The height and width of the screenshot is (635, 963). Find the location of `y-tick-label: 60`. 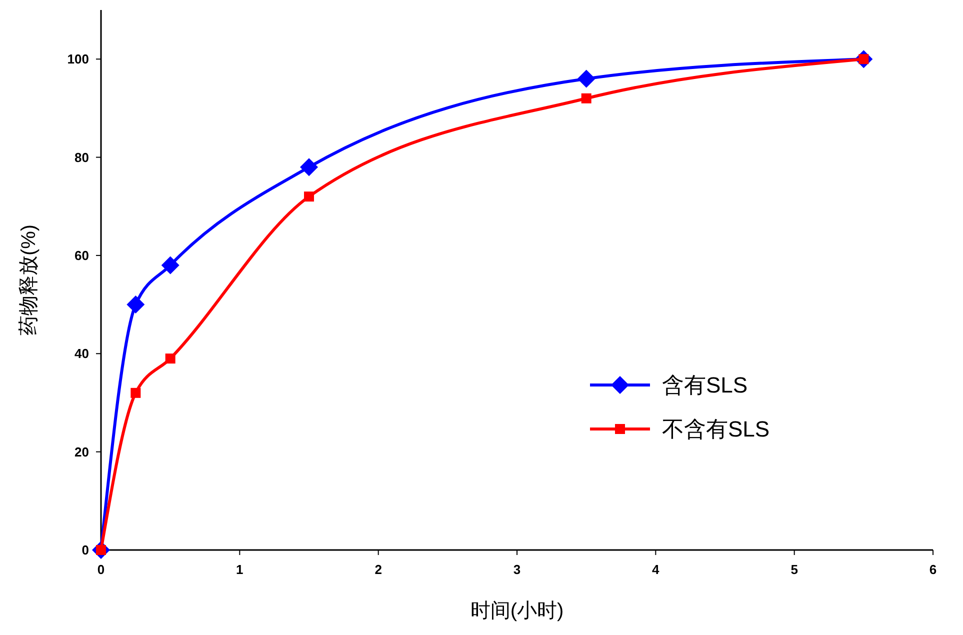

y-tick-label: 60 is located at coordinates (81, 256).